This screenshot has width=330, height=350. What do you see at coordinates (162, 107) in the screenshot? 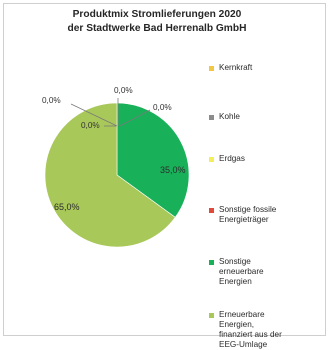
I see `data-label-2: 0,0%` at bounding box center [162, 107].